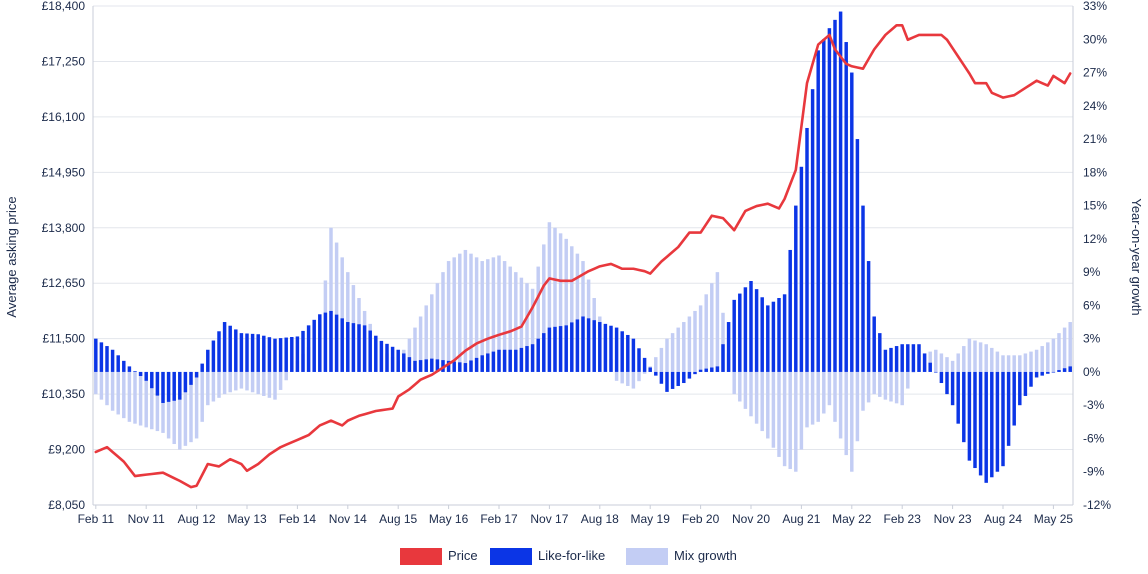 Image resolution: width=1148 pixels, height=574 pixels. Describe the element at coordinates (1094, 438) in the screenshot. I see `y-right-tick-label: -6%` at that location.